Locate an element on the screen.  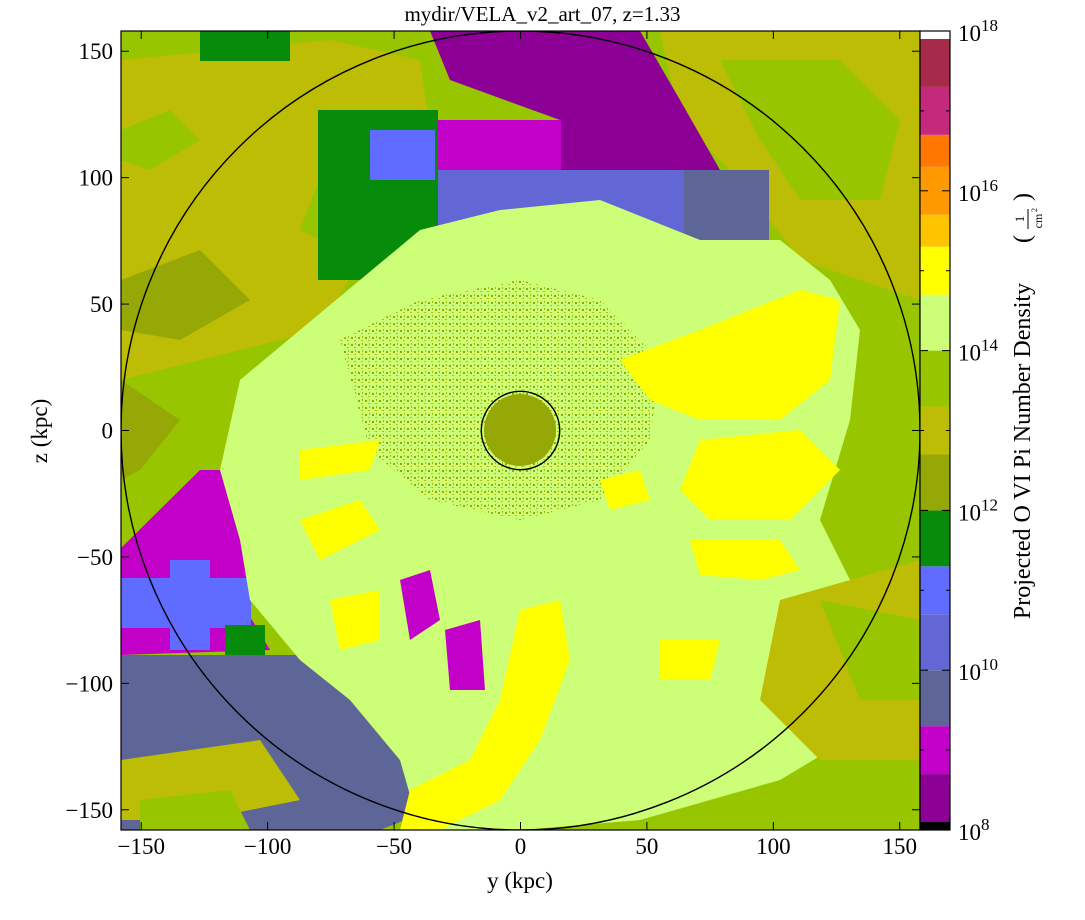
yellow-blob-lower is located at coordinates (690, 660).